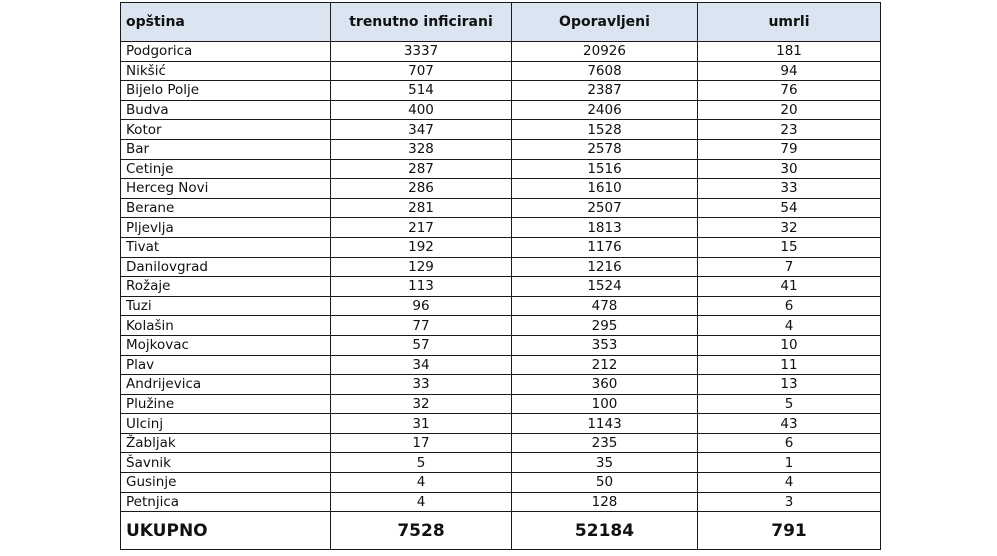 This screenshot has width=997, height=556. What do you see at coordinates (225, 463) in the screenshot?
I see `municipality-cell: Šavnik` at bounding box center [225, 463].